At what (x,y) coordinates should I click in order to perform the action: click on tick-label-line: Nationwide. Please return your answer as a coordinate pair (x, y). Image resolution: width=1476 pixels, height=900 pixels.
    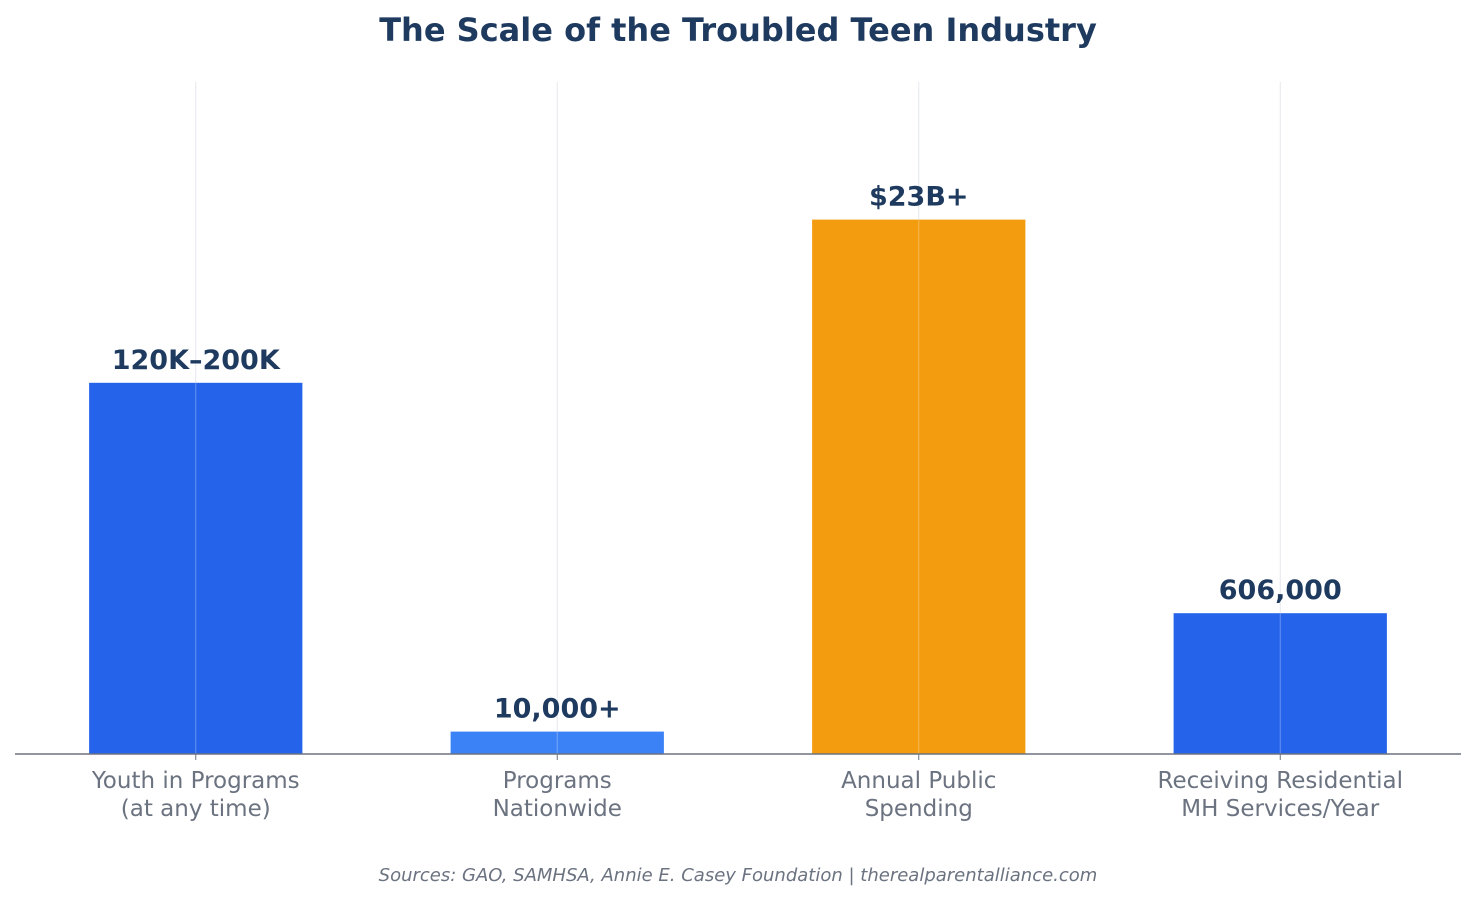
    Looking at the image, I should click on (557, 809).